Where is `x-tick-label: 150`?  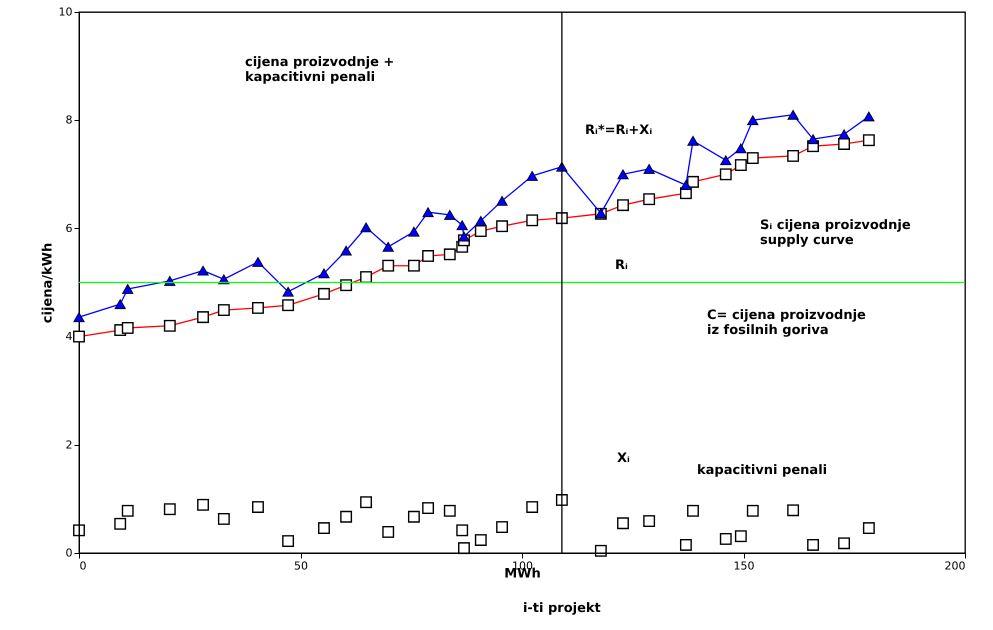 x-tick-label: 150 is located at coordinates (744, 566).